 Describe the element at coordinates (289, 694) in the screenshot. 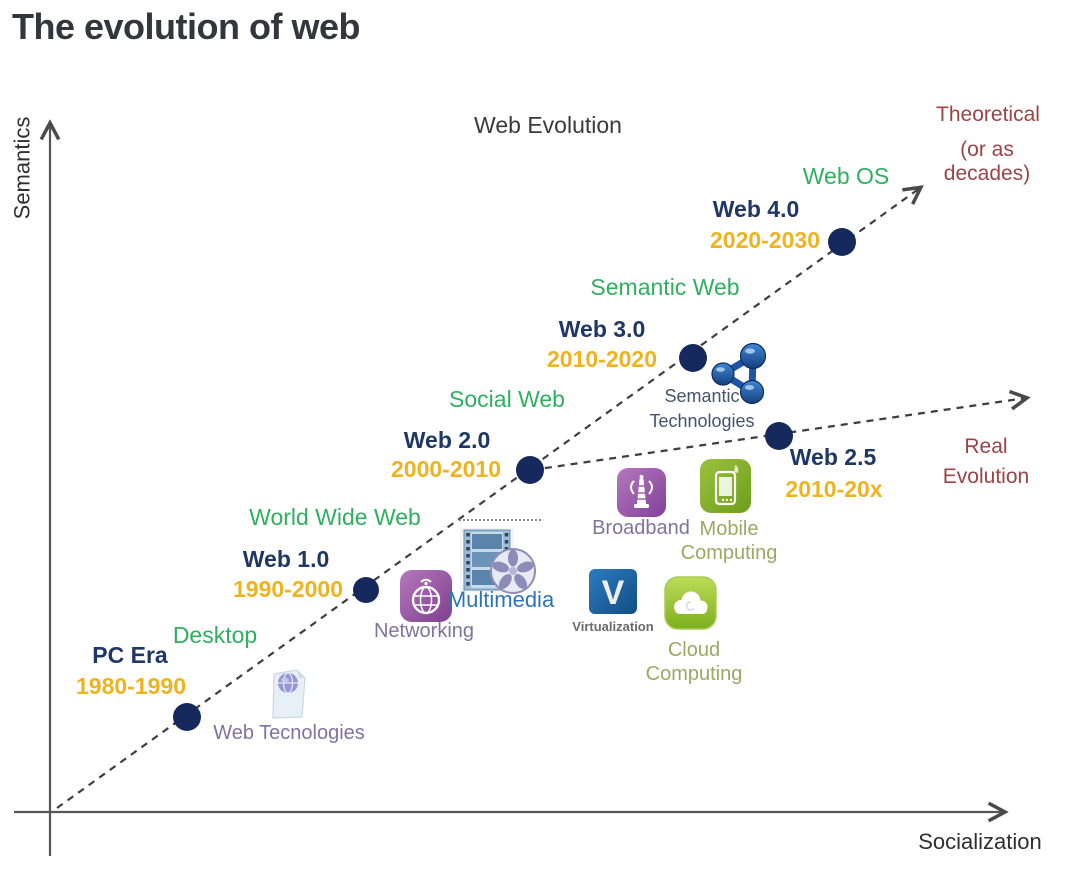

I see `web-technologies-icon` at that location.